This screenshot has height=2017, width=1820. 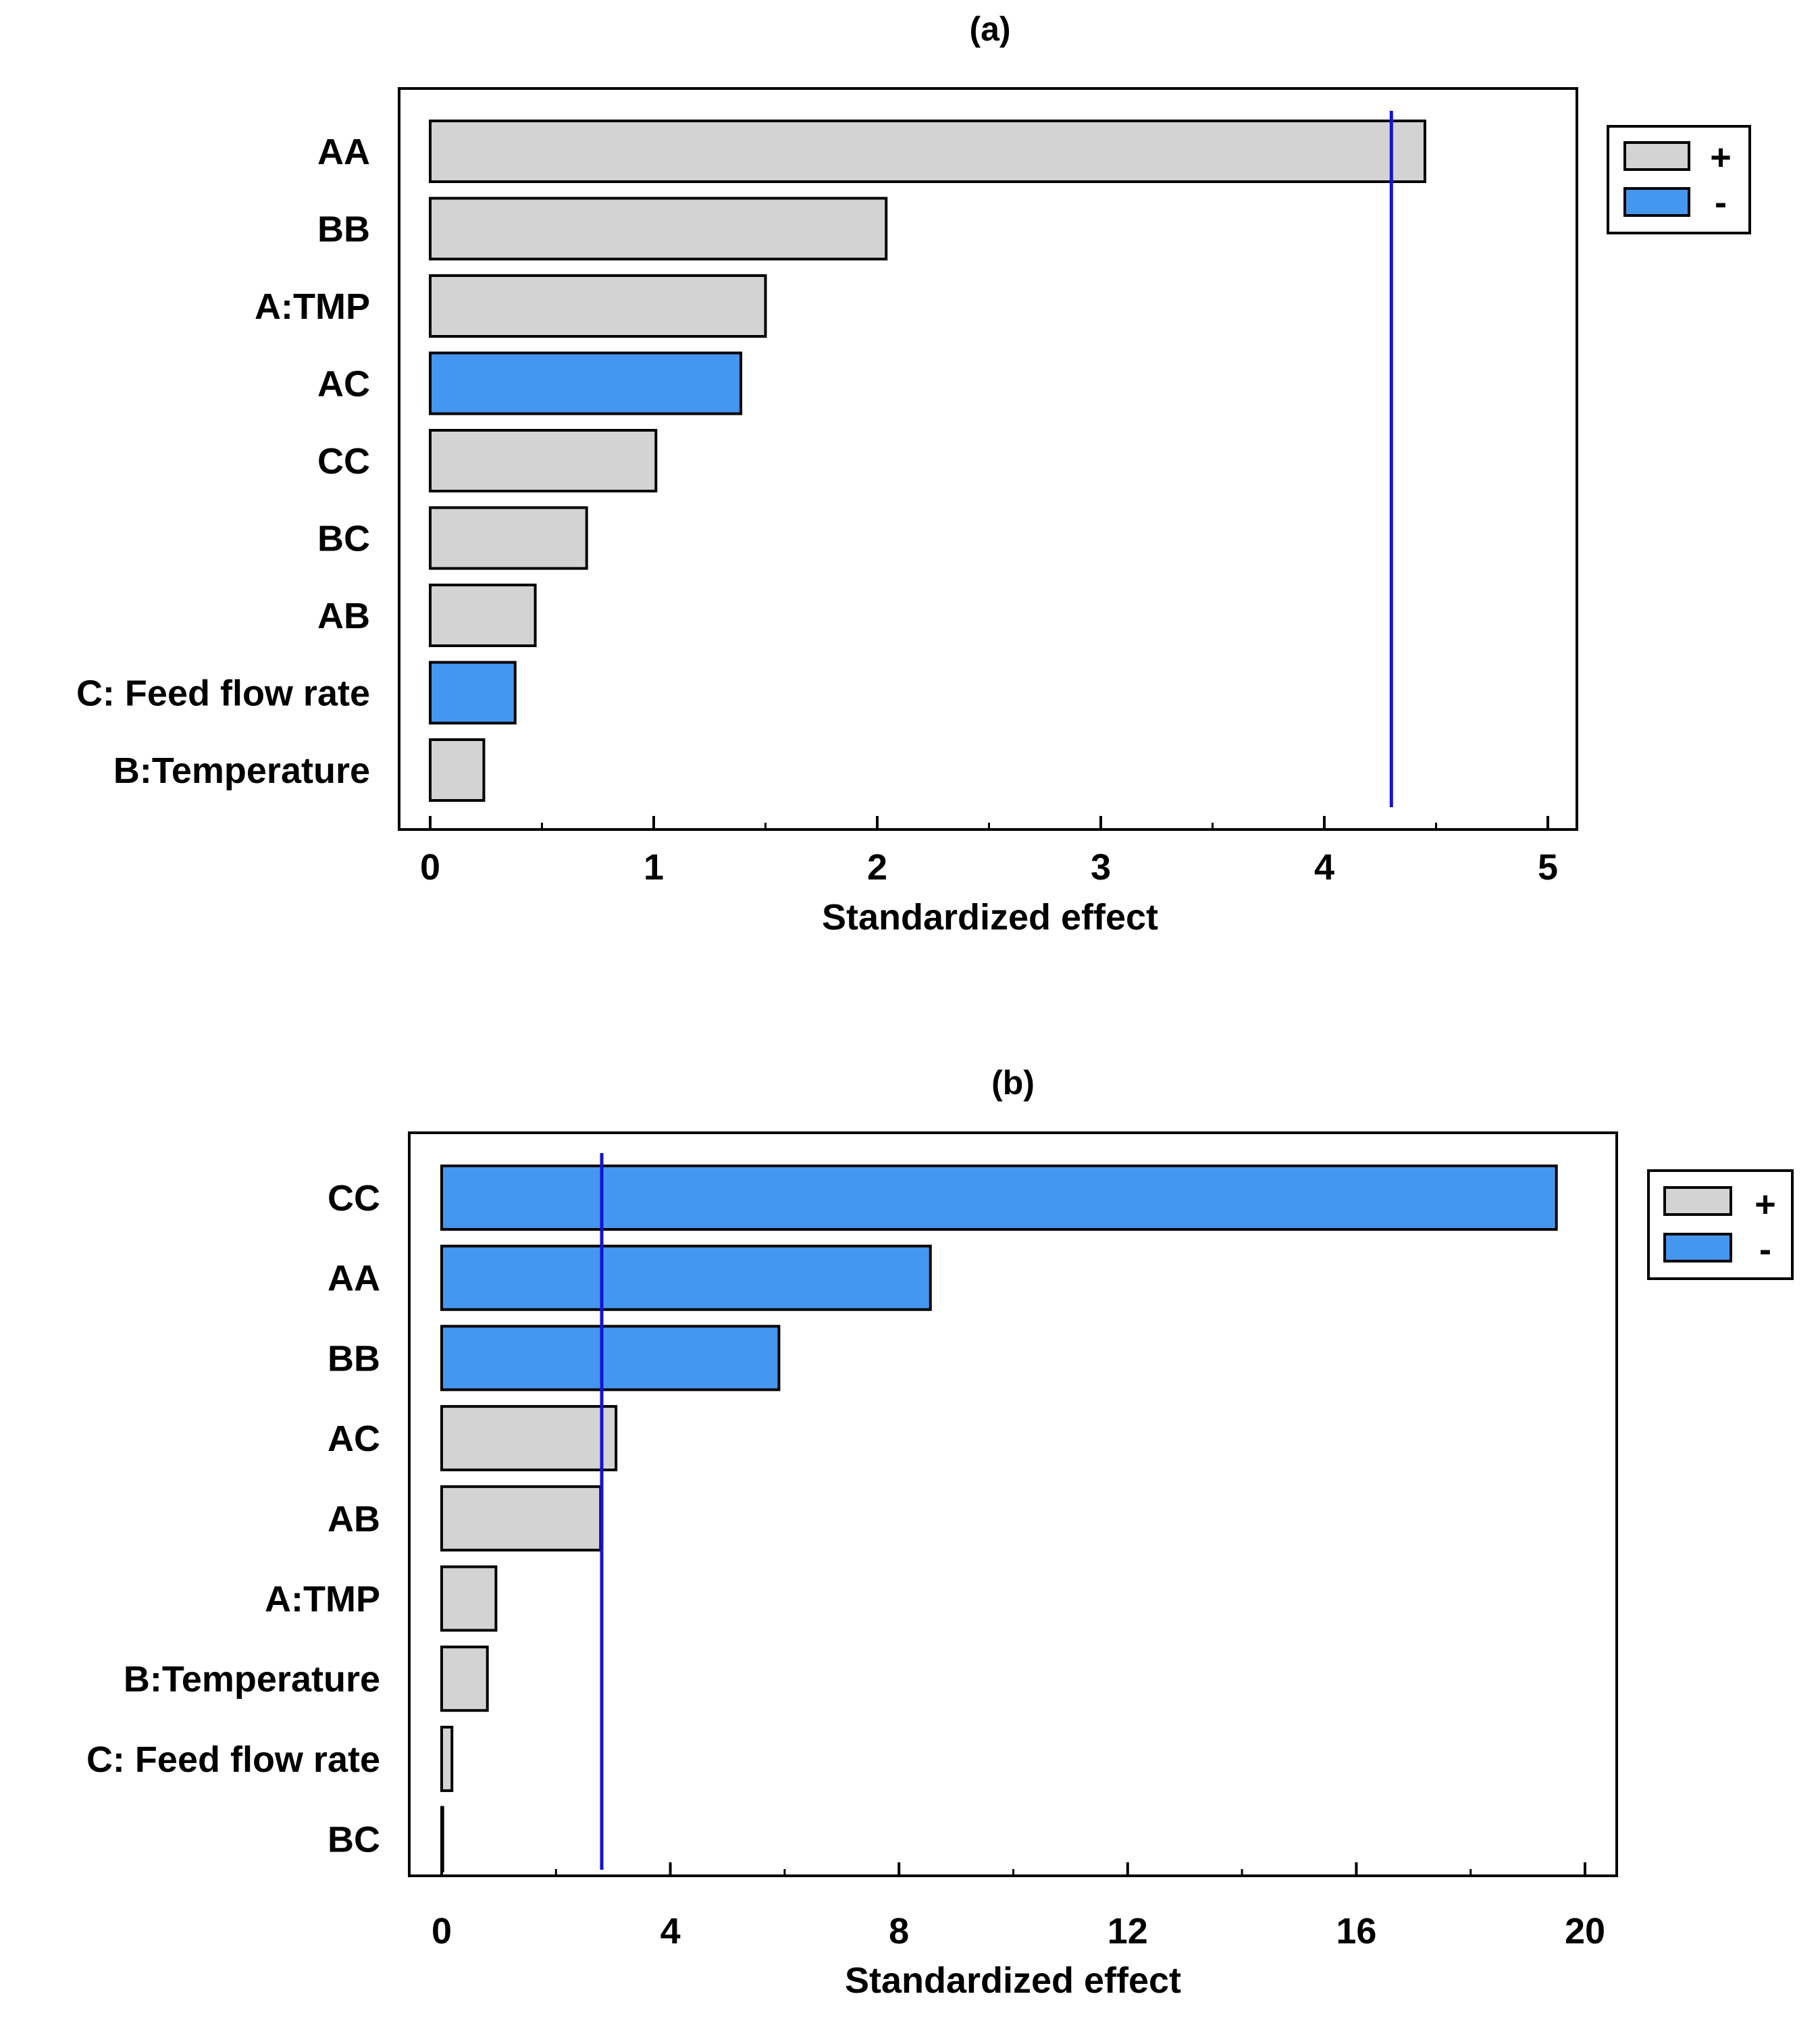 I want to click on x-axis-label-b: Standardized effect, so click(x=1013, y=1981).